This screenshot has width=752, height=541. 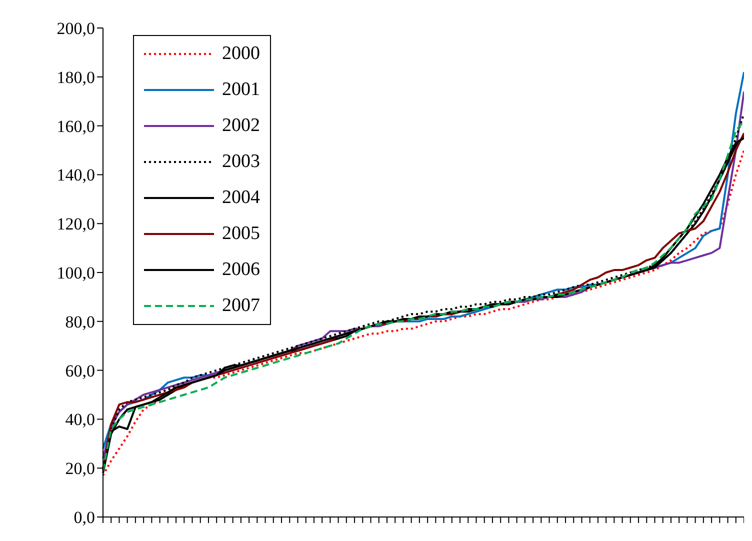 I want to click on y-tick-label: 120,0, so click(x=75, y=224).